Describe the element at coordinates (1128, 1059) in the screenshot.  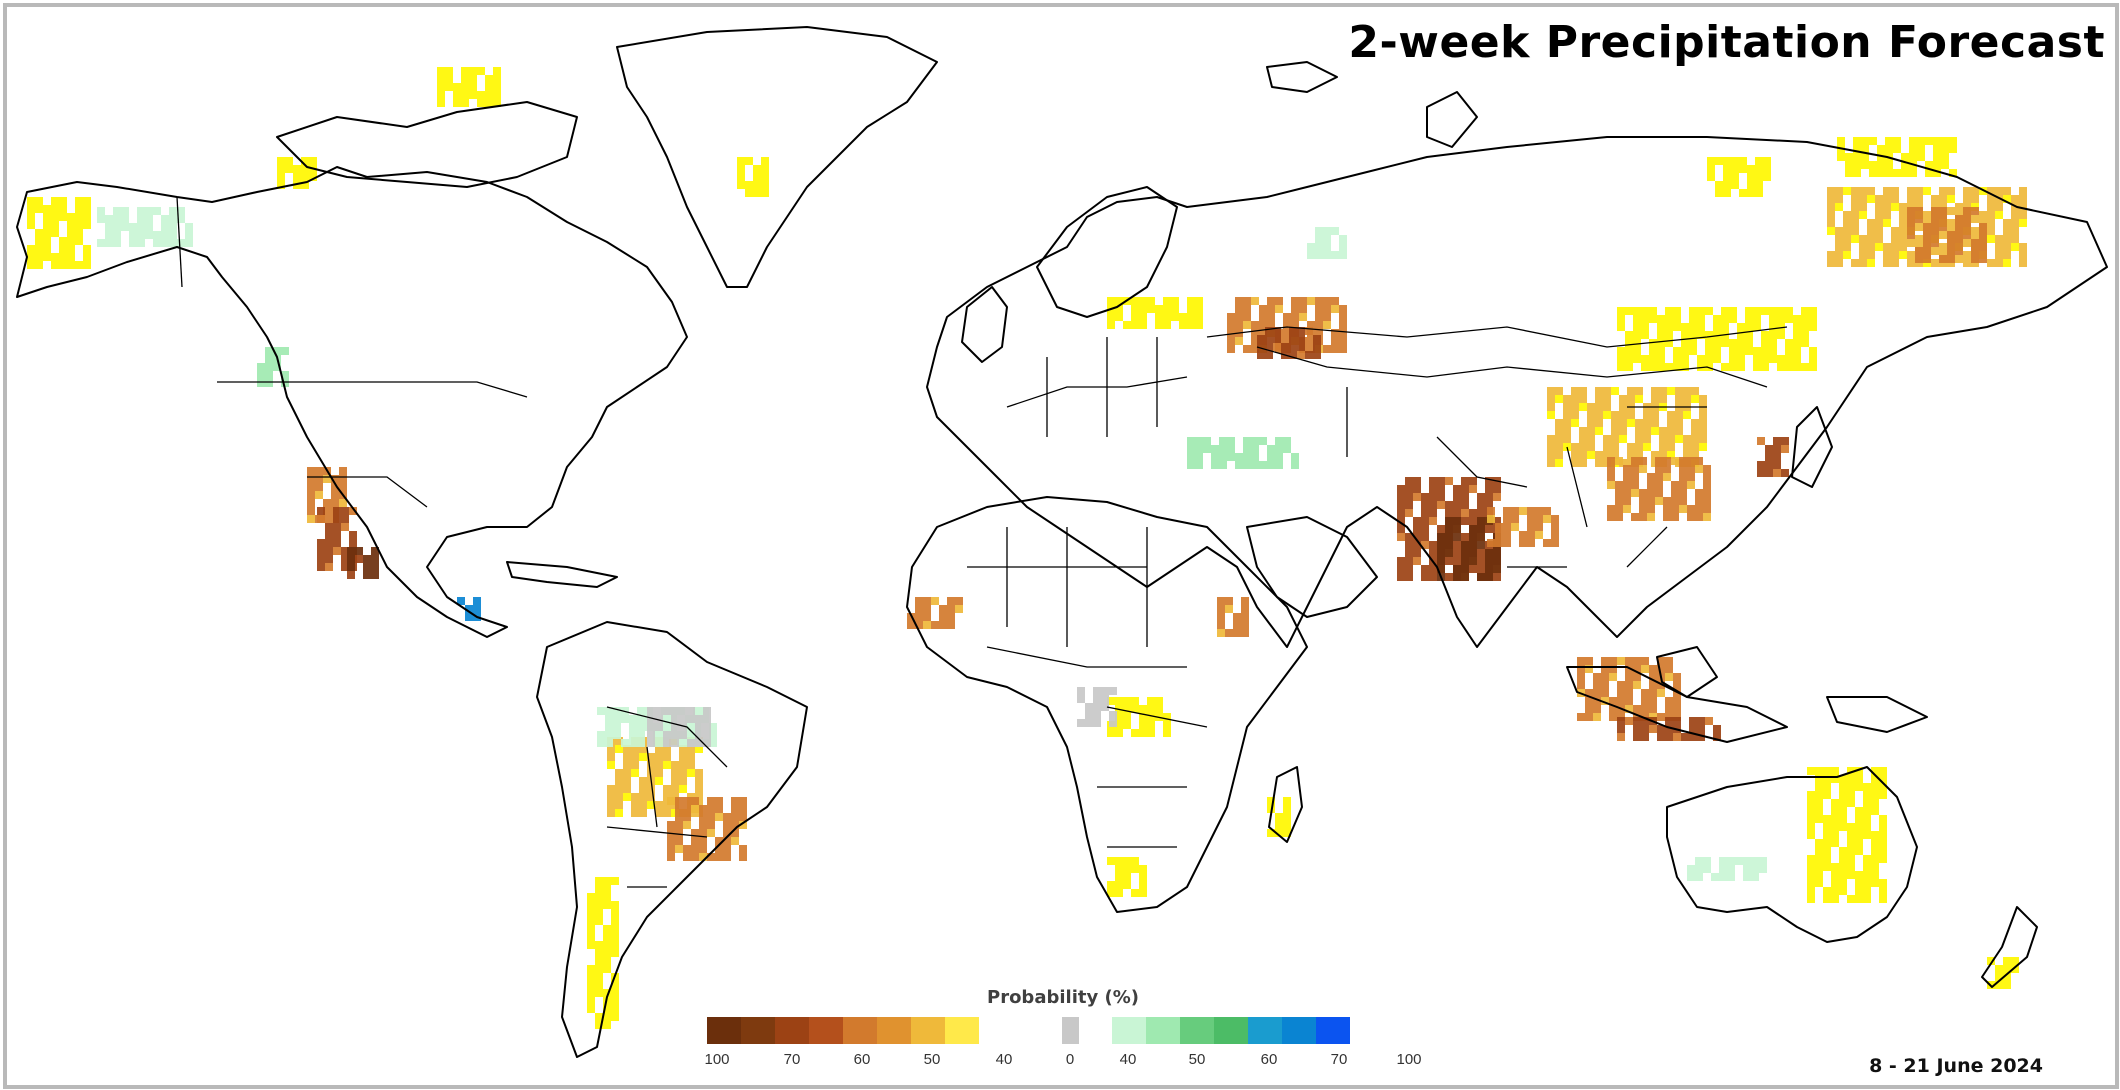
I see `wet-tick-40: 40` at that location.